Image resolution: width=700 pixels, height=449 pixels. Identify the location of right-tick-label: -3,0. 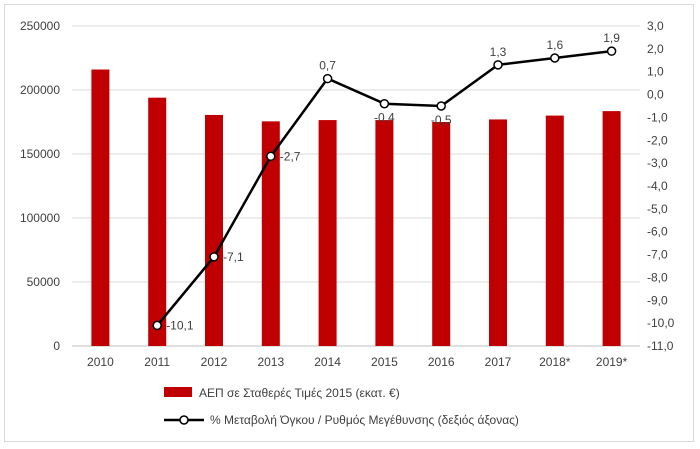
(657, 163).